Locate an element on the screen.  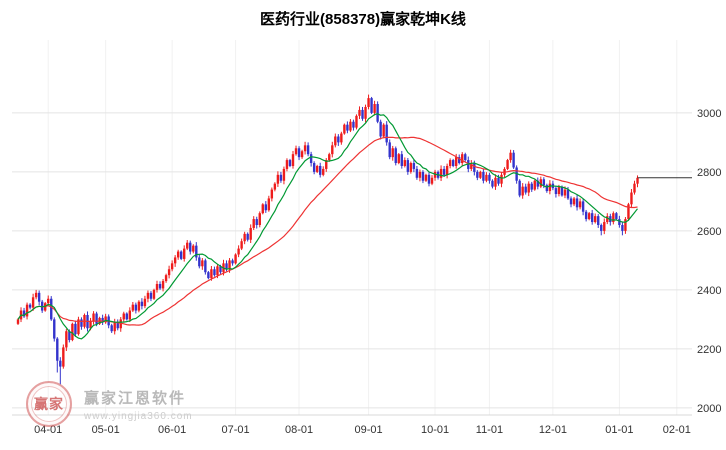
y-tick-label: 2600 is located at coordinates (709, 232).